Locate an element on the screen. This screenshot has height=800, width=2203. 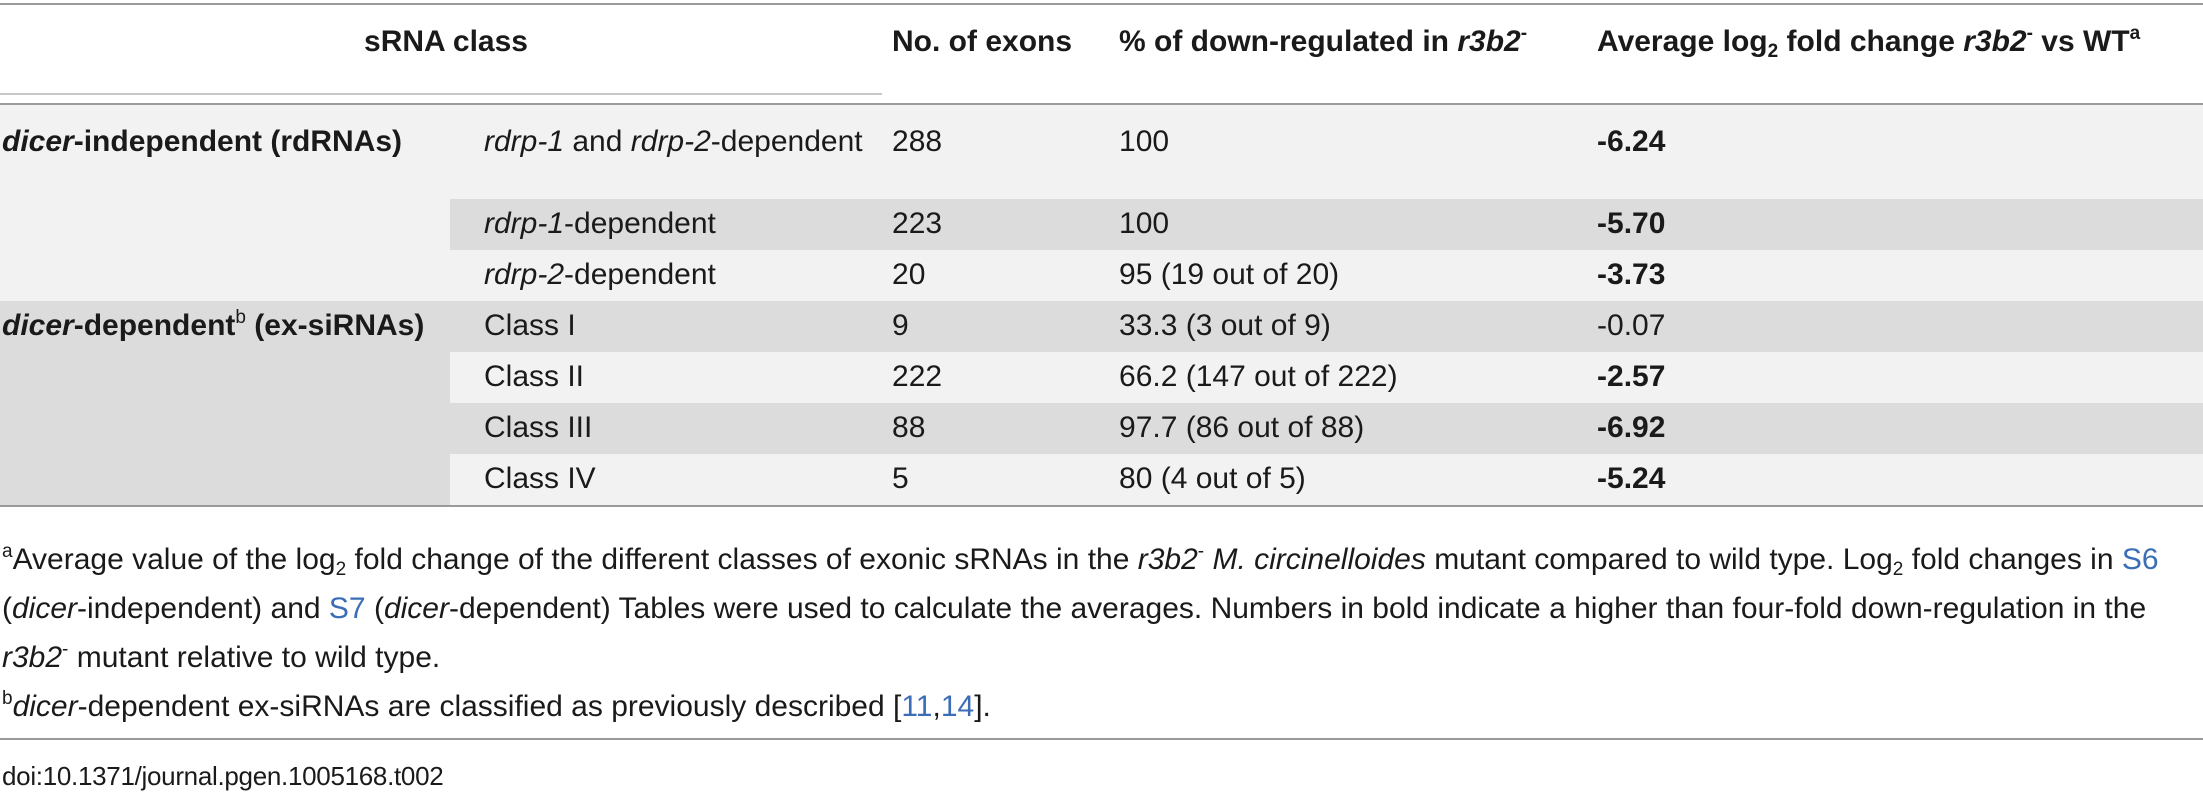
link-s7: S7 is located at coordinates (347, 608).